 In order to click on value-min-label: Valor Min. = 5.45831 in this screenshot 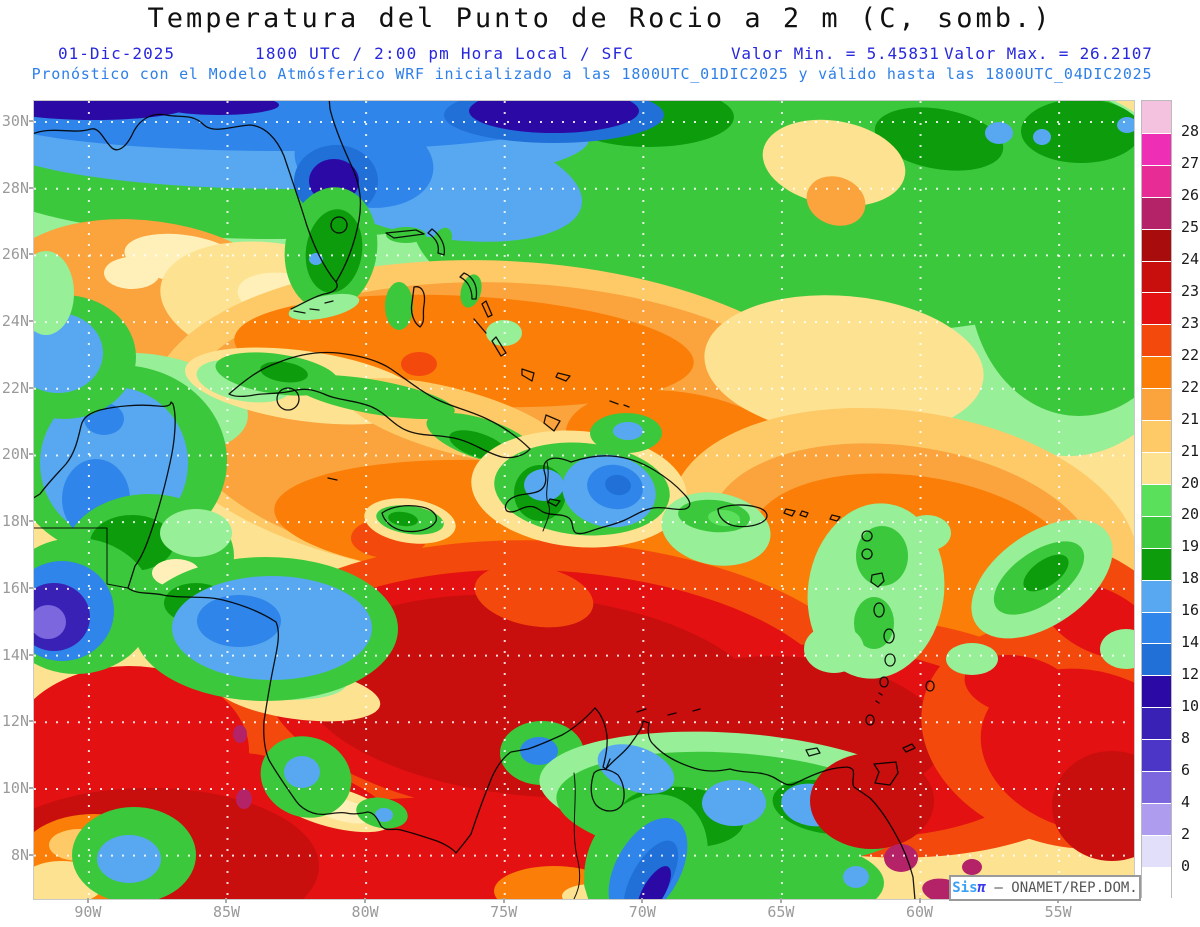, I will do `click(835, 53)`.